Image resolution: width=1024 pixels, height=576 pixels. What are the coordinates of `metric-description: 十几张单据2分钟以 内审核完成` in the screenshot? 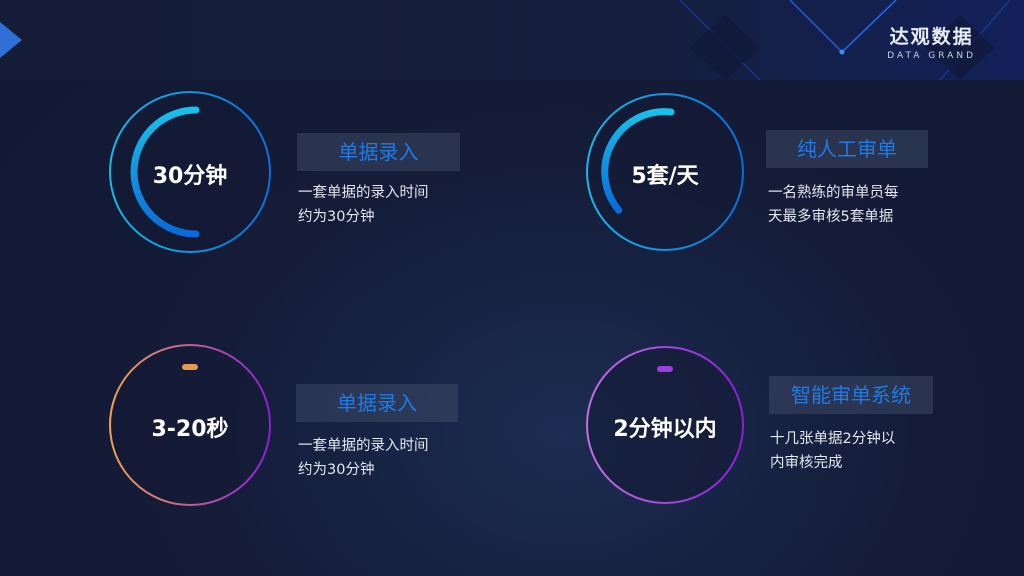 It's located at (855, 451).